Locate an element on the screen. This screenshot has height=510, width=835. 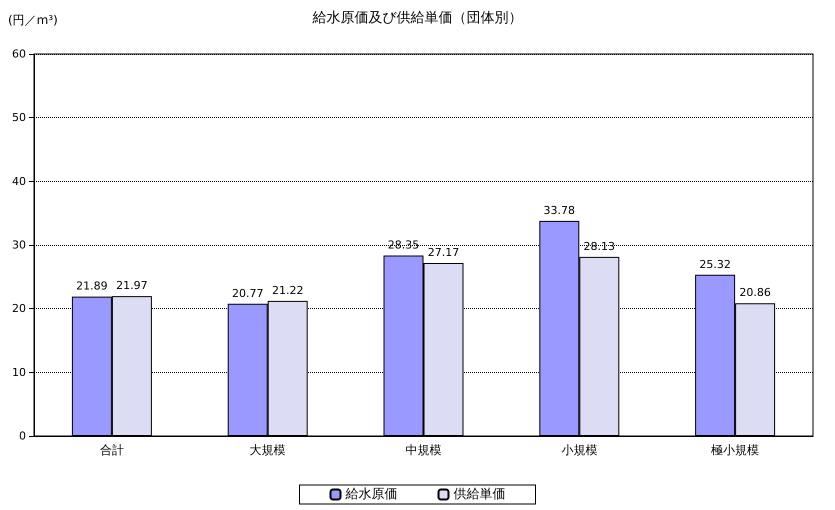
data-label: 21.97 is located at coordinates (132, 285).